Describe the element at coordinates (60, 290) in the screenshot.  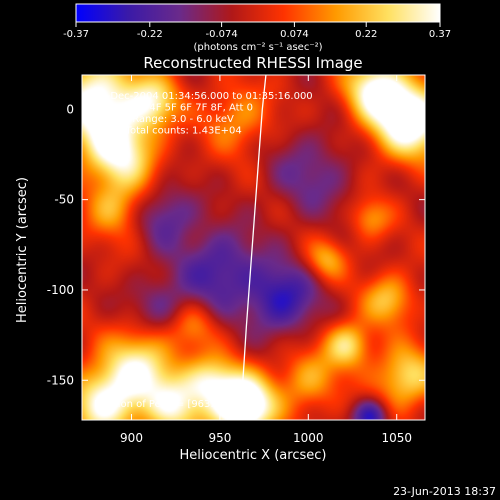
I see `y-tick-label: -100` at that location.